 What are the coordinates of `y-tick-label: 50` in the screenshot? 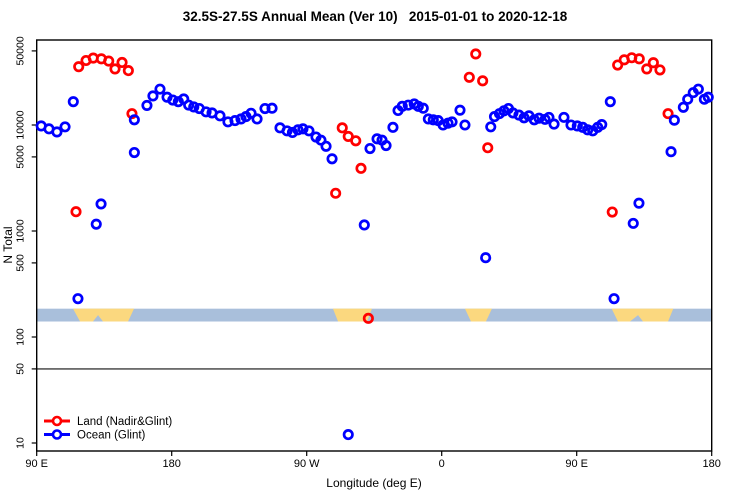 It's located at (21, 369).